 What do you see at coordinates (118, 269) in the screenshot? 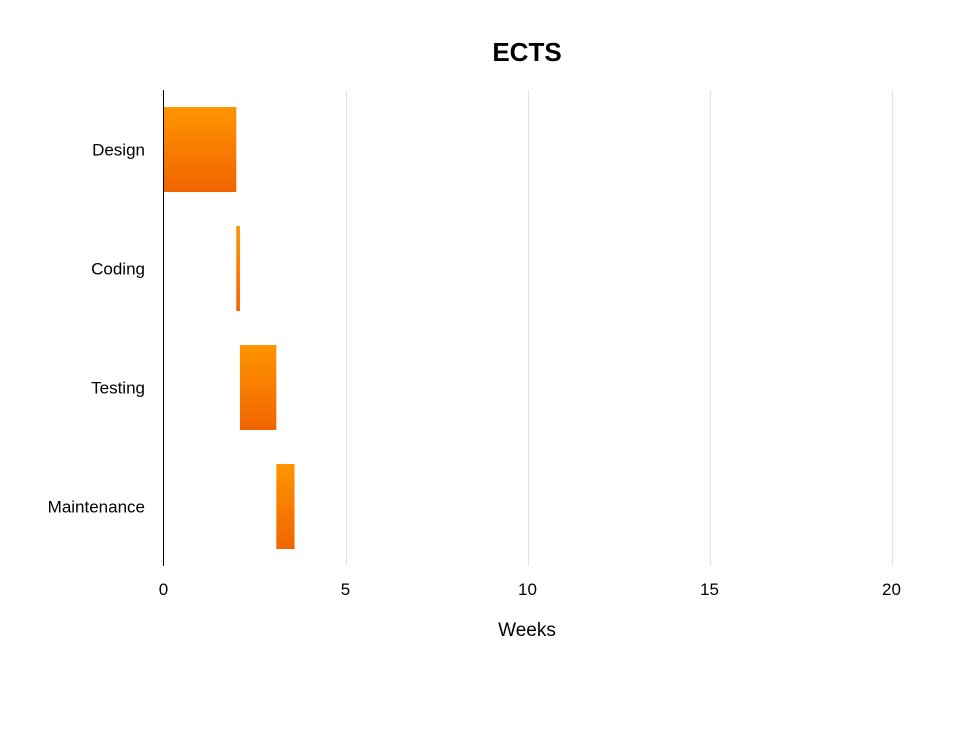
I see `category-label: Coding` at bounding box center [118, 269].